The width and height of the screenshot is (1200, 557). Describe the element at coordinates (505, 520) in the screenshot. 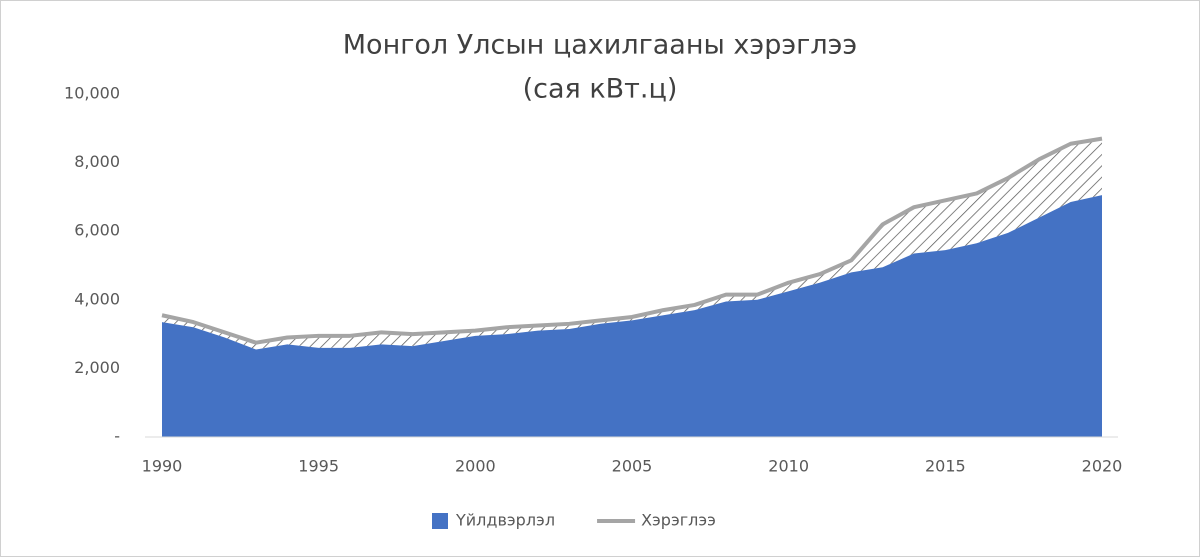

I see `legend-label: Үйлдвэрлэл` at that location.